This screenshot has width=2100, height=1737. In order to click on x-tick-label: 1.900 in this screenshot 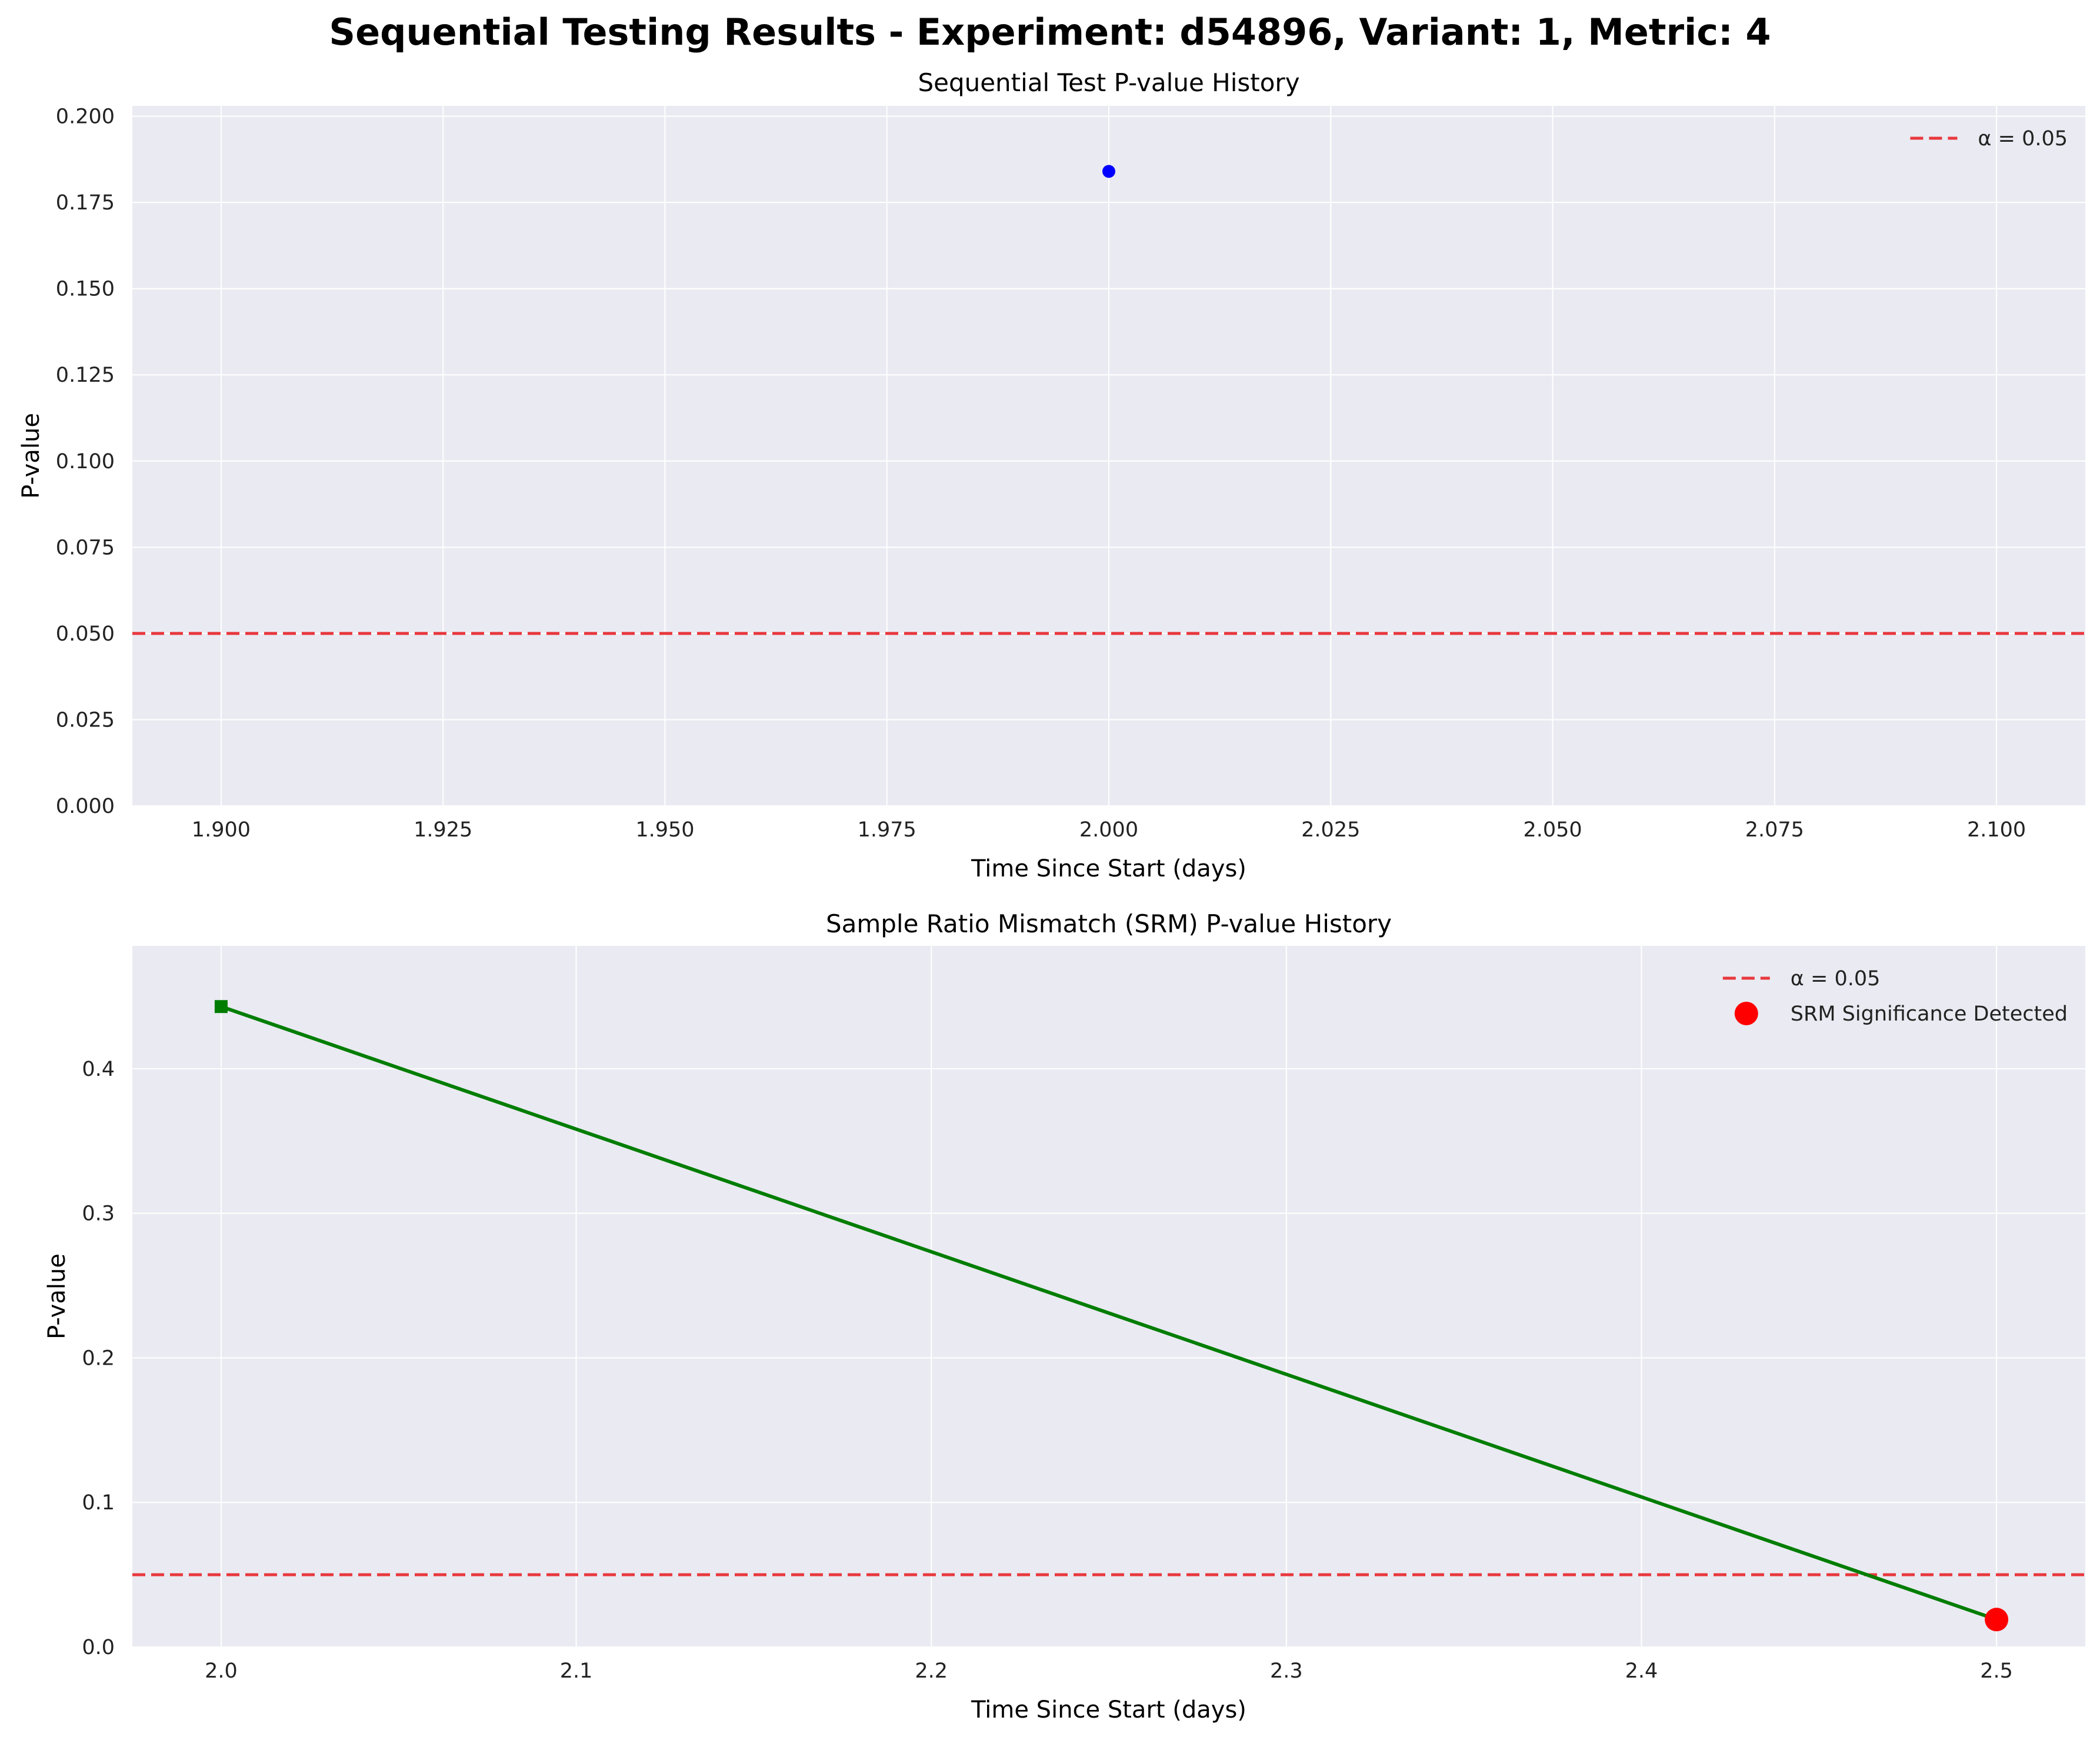, I will do `click(221, 830)`.